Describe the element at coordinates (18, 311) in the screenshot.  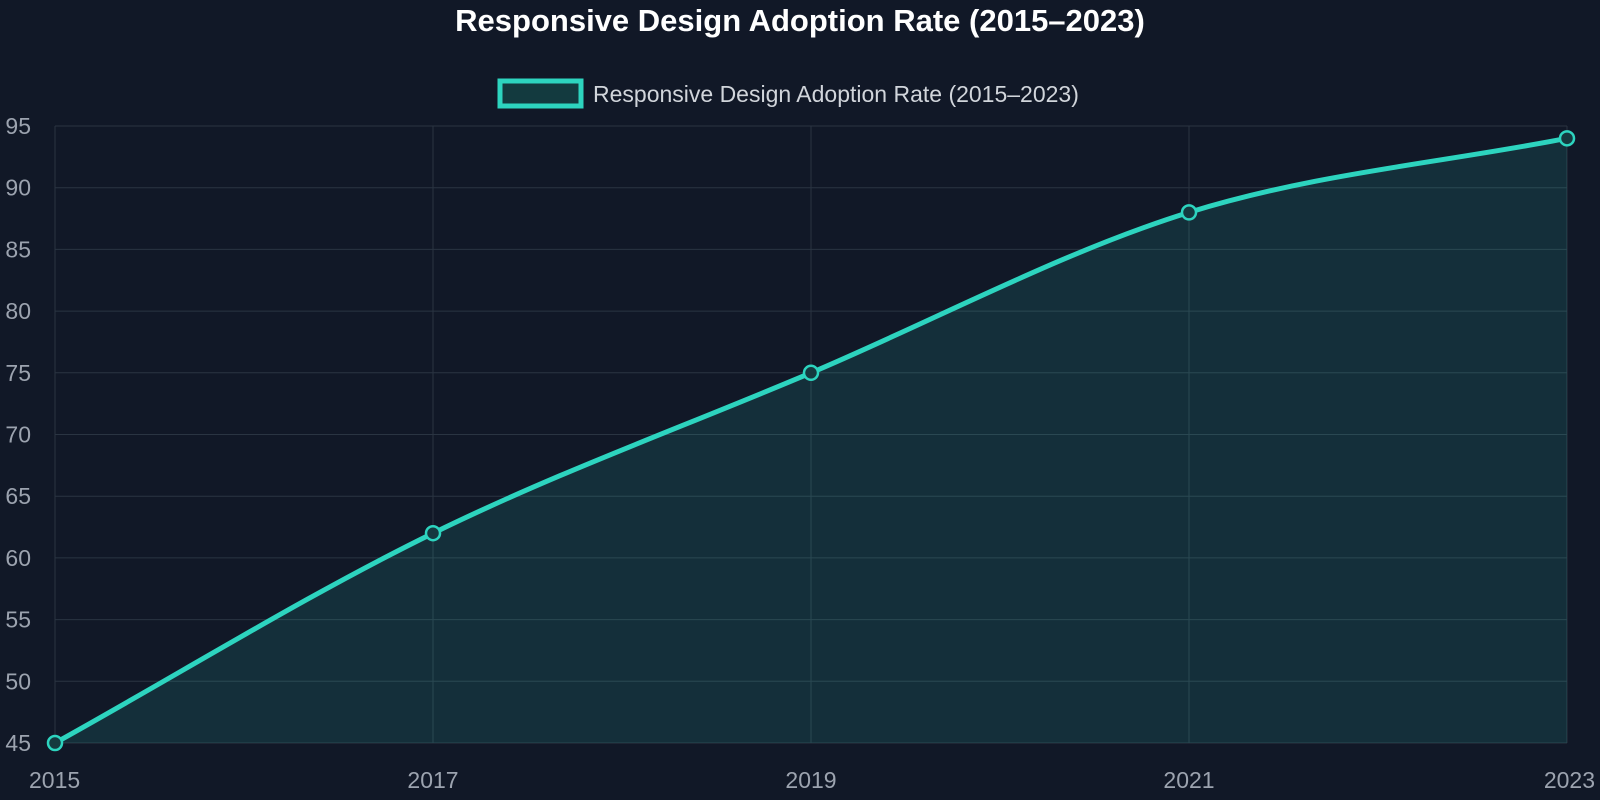
I see `y-tick-label: 80` at that location.